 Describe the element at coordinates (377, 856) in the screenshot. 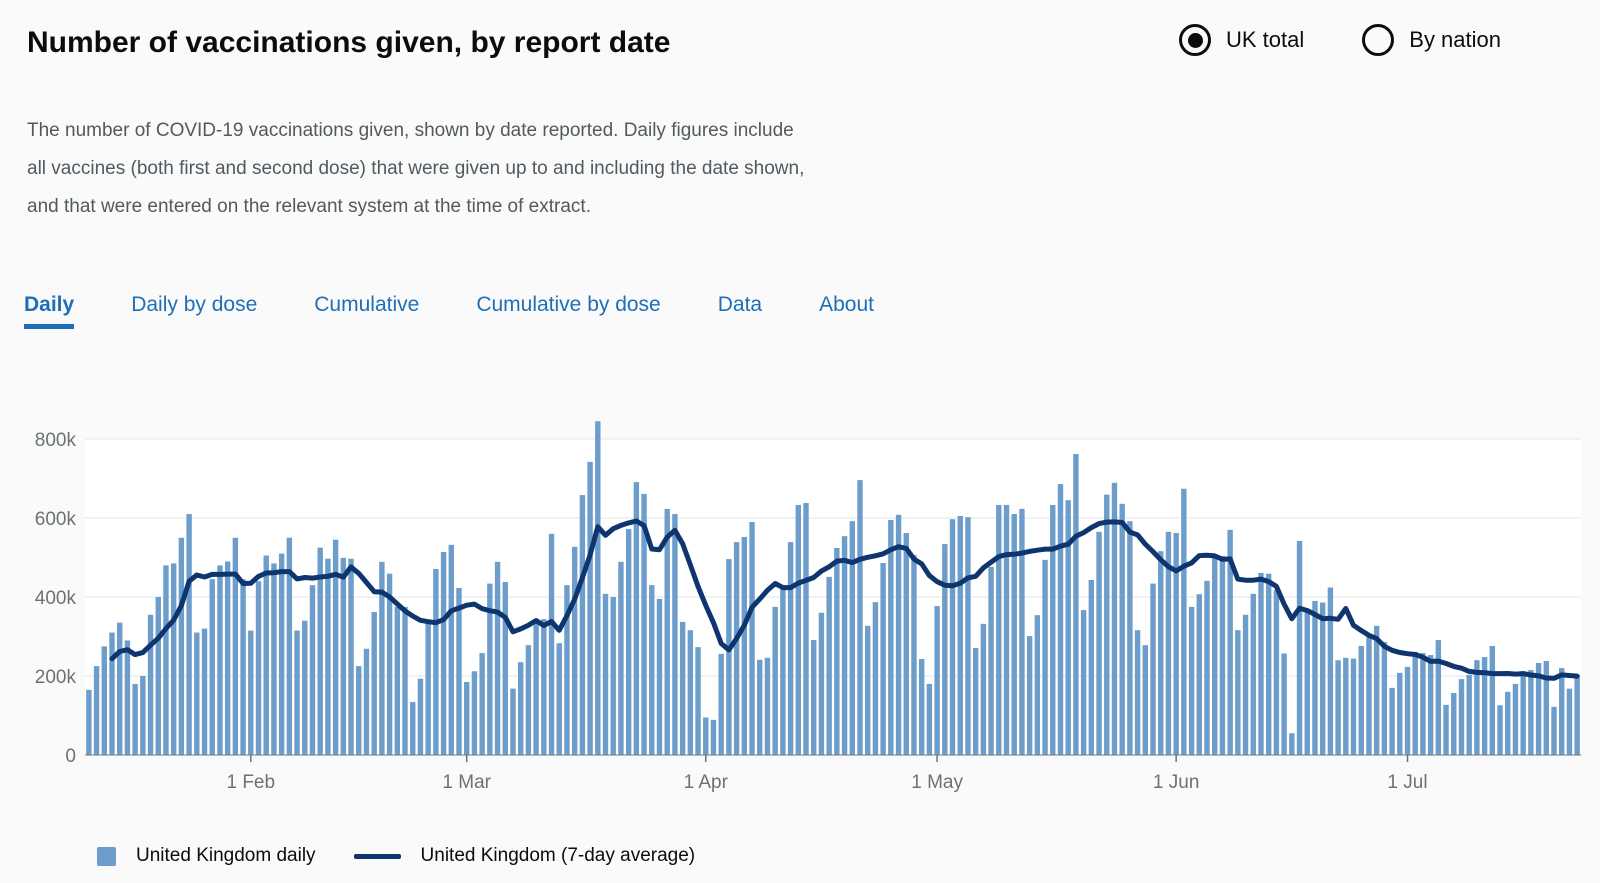

I see `average-series-line-icon` at that location.